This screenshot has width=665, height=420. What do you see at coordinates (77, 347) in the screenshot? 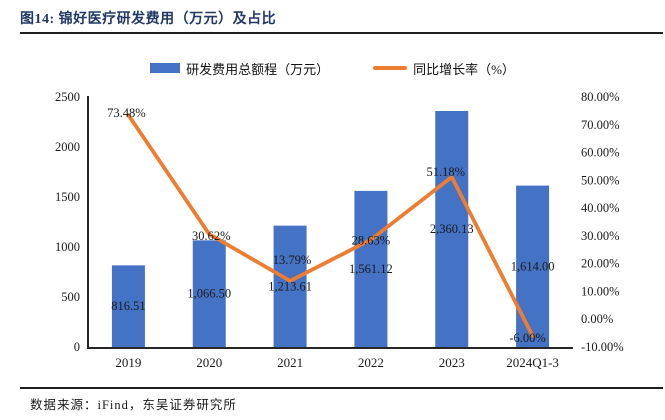
I see `left-axis-tick: 0` at bounding box center [77, 347].